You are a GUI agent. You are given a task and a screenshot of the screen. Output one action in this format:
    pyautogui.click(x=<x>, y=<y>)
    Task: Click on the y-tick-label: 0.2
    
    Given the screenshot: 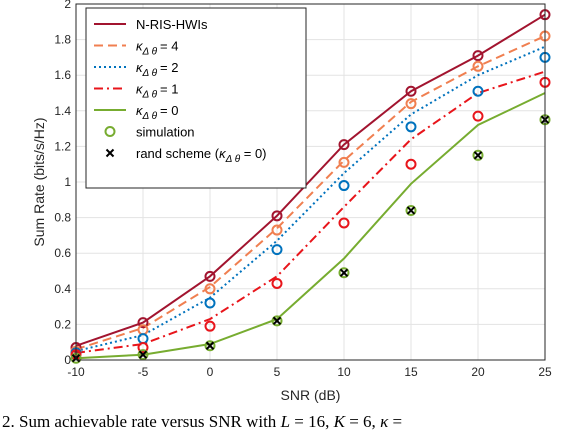 What is the action you would take?
    pyautogui.click(x=62, y=324)
    